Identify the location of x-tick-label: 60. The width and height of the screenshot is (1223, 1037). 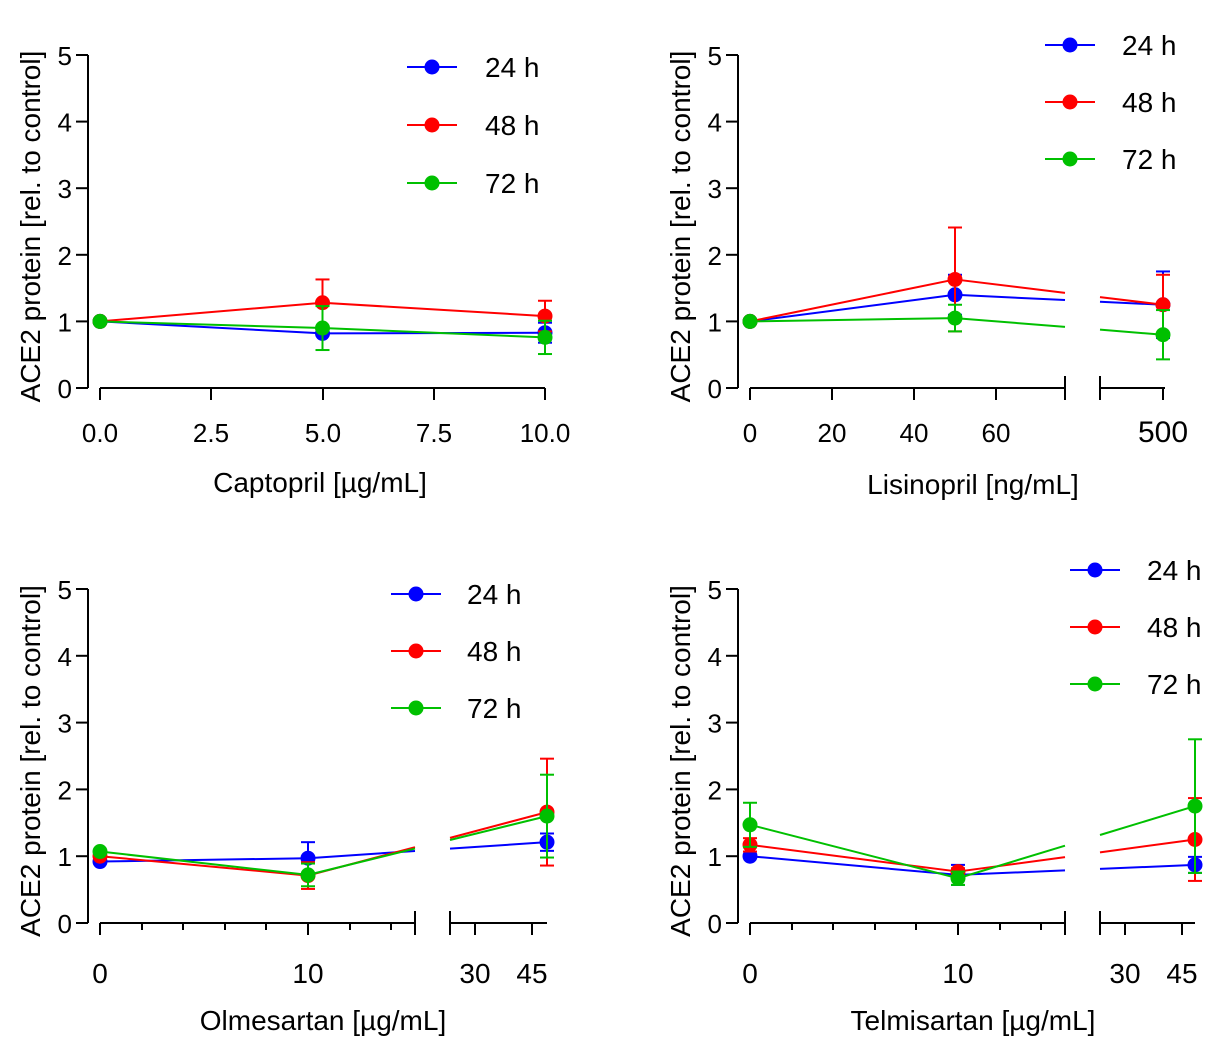
(996, 433).